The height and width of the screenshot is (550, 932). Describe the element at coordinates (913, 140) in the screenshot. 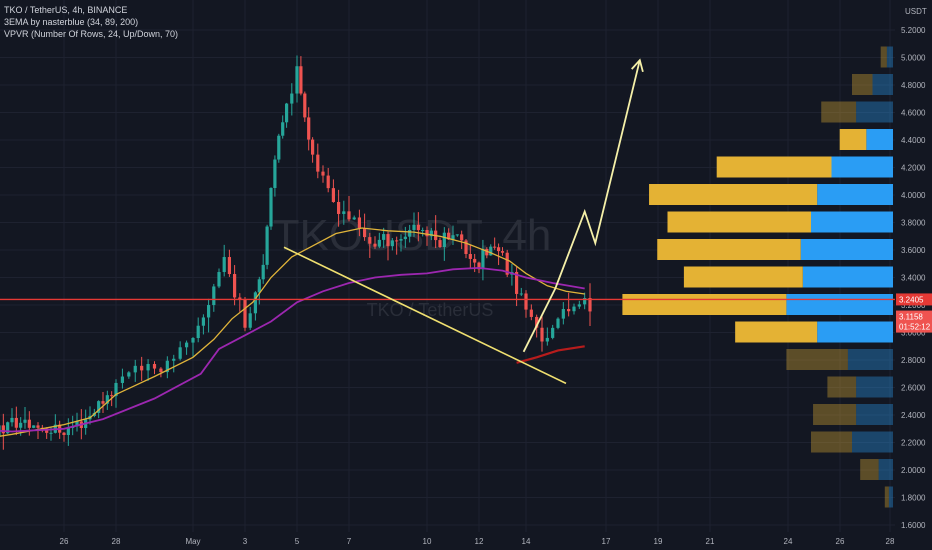

I see `y-tick-label: 4.4000` at that location.